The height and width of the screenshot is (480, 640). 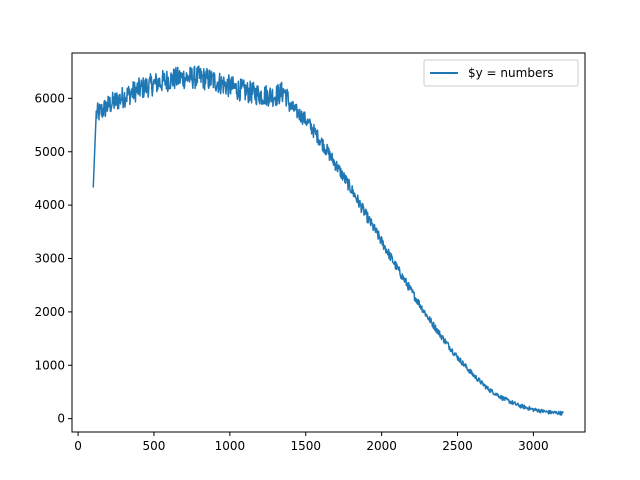 What do you see at coordinates (49, 312) in the screenshot?
I see `y-tick-label: 2000` at bounding box center [49, 312].